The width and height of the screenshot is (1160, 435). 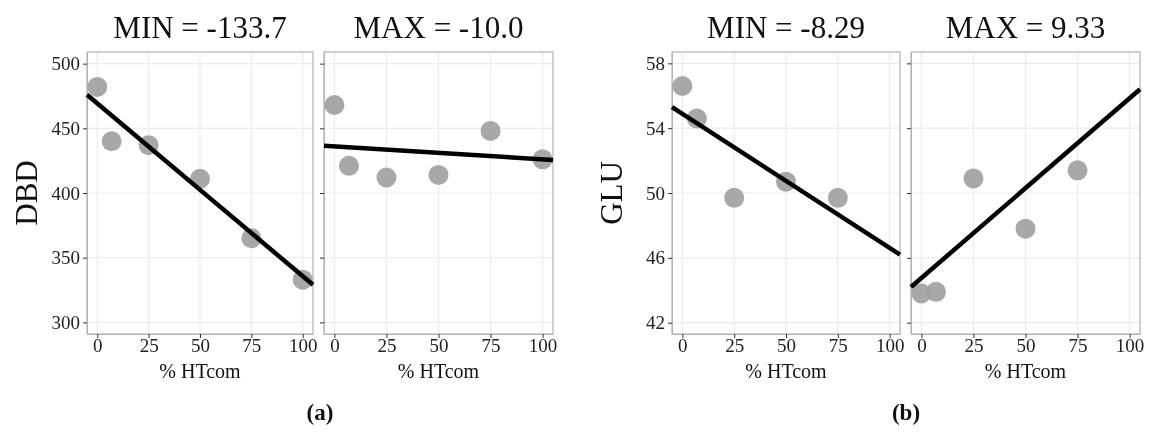 I want to click on y-tick-label: 300, so click(x=65, y=322).